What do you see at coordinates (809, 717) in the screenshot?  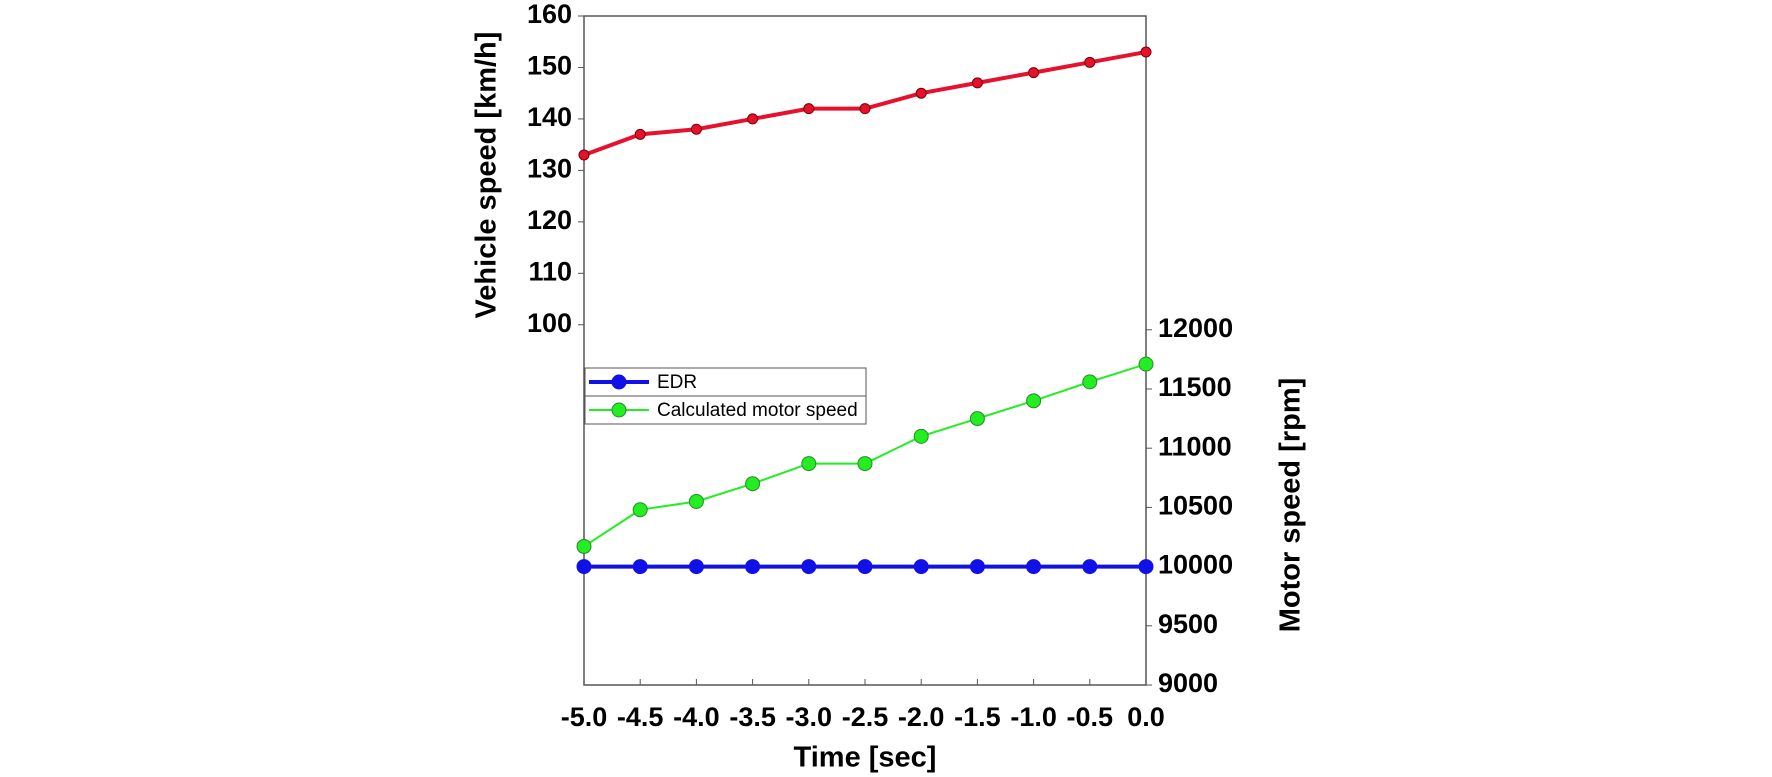 I see `x-tick-label: -3.0` at bounding box center [809, 717].